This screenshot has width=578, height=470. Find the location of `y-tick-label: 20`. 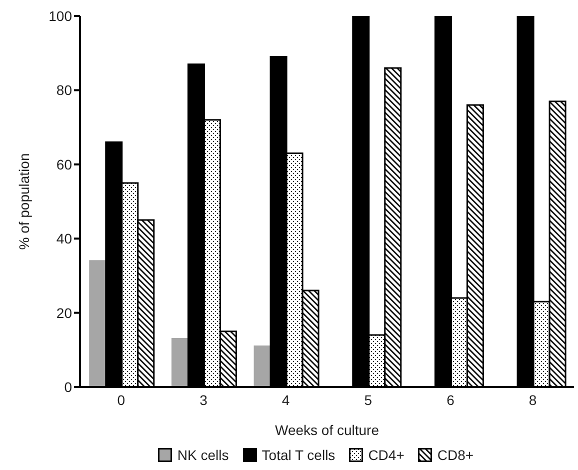

y-tick-label: 20 is located at coordinates (64, 312).